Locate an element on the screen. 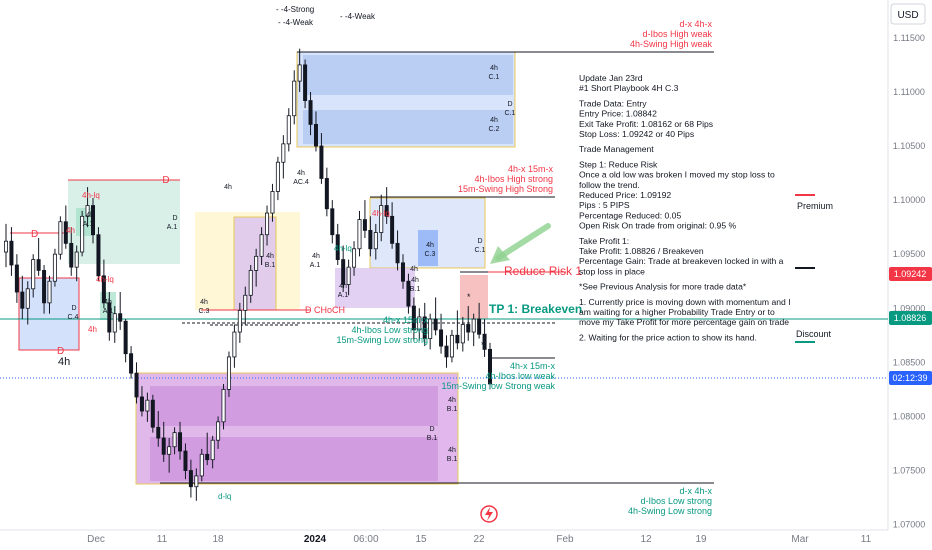  y-tick: 1.10000 is located at coordinates (909, 200).